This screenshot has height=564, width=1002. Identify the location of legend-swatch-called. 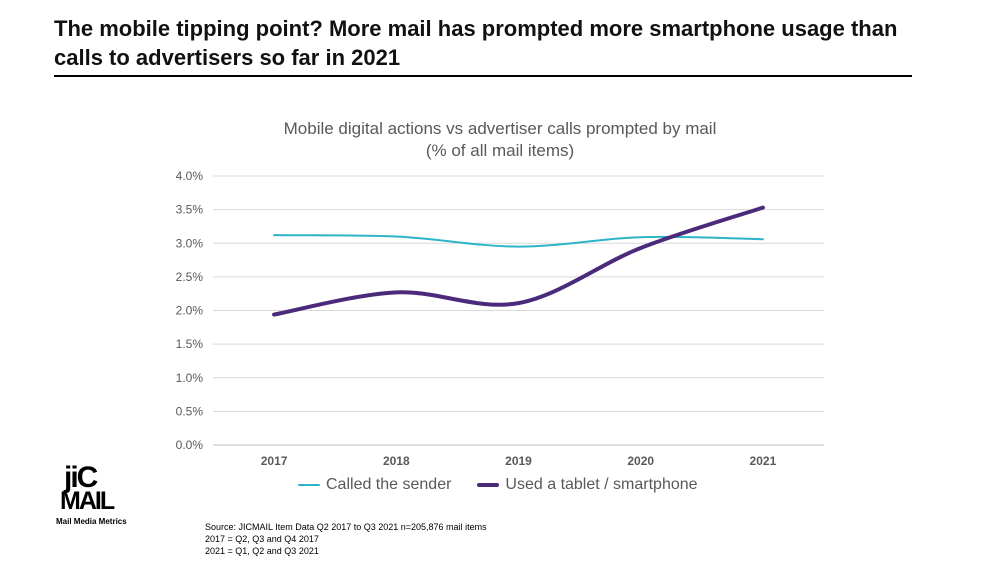
(309, 485).